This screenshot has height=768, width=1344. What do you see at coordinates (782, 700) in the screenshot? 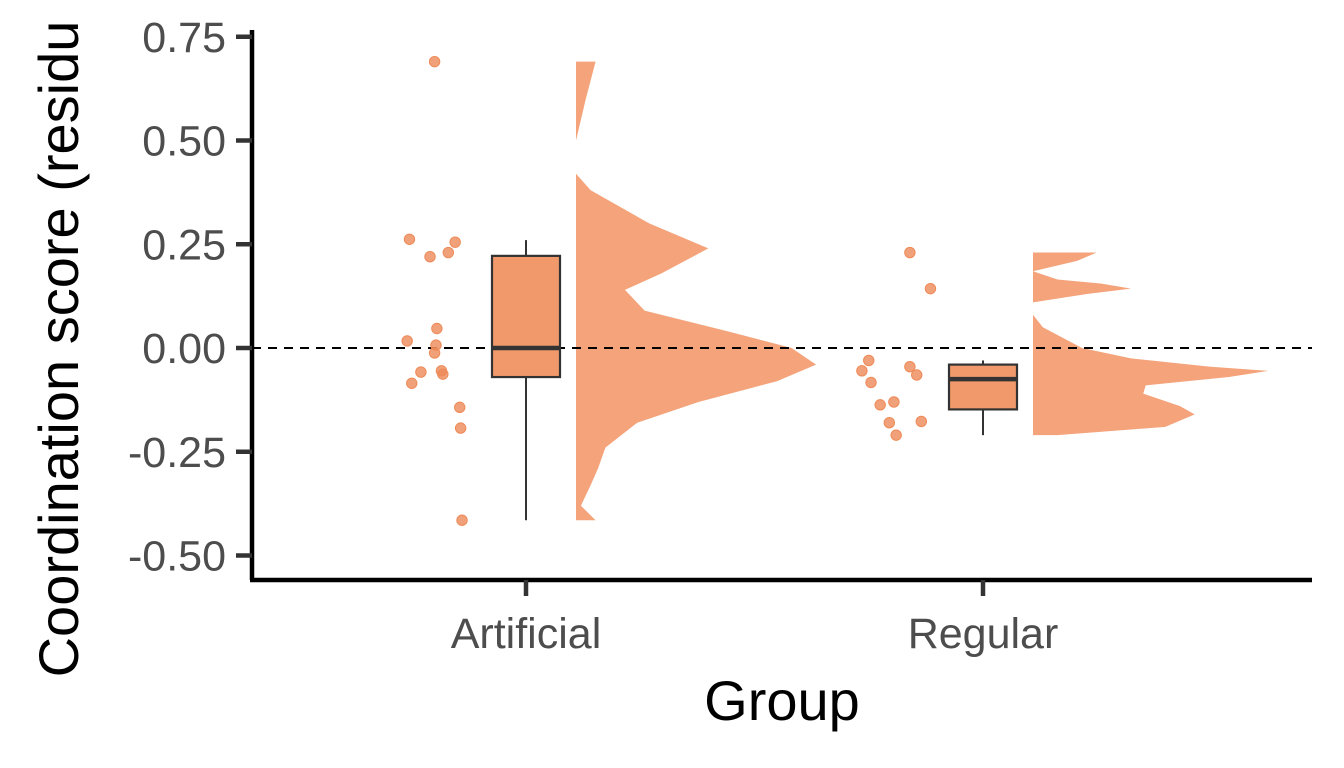
I see `x-axis-title: Group` at bounding box center [782, 700].